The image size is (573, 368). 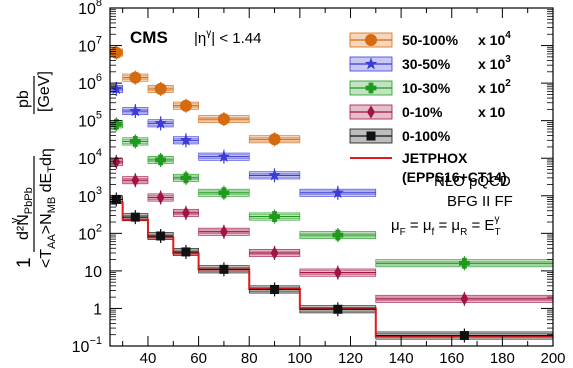 I want to click on y-tick-label: 10⁵, so click(x=90, y=120).